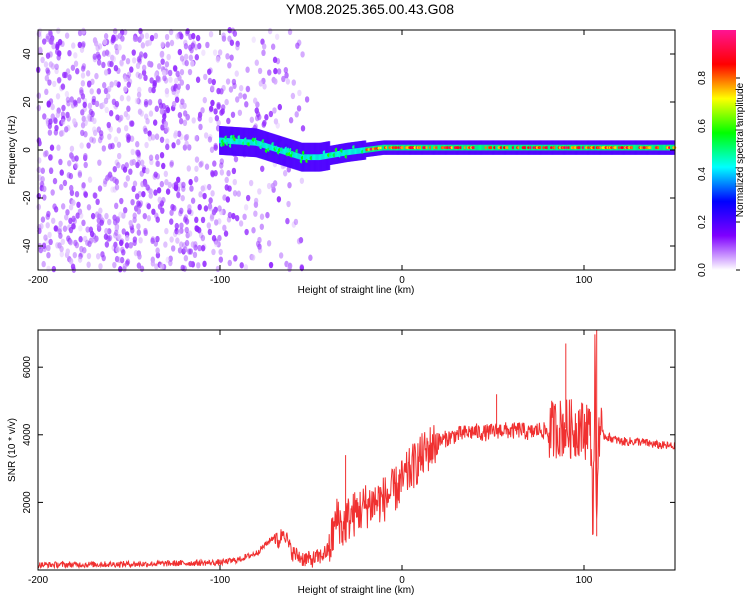 Image resolution: width=750 pixels, height=600 pixels. Describe the element at coordinates (12, 450) in the screenshot. I see `snr-y-axis-label: SNR (10 * v/v)` at that location.